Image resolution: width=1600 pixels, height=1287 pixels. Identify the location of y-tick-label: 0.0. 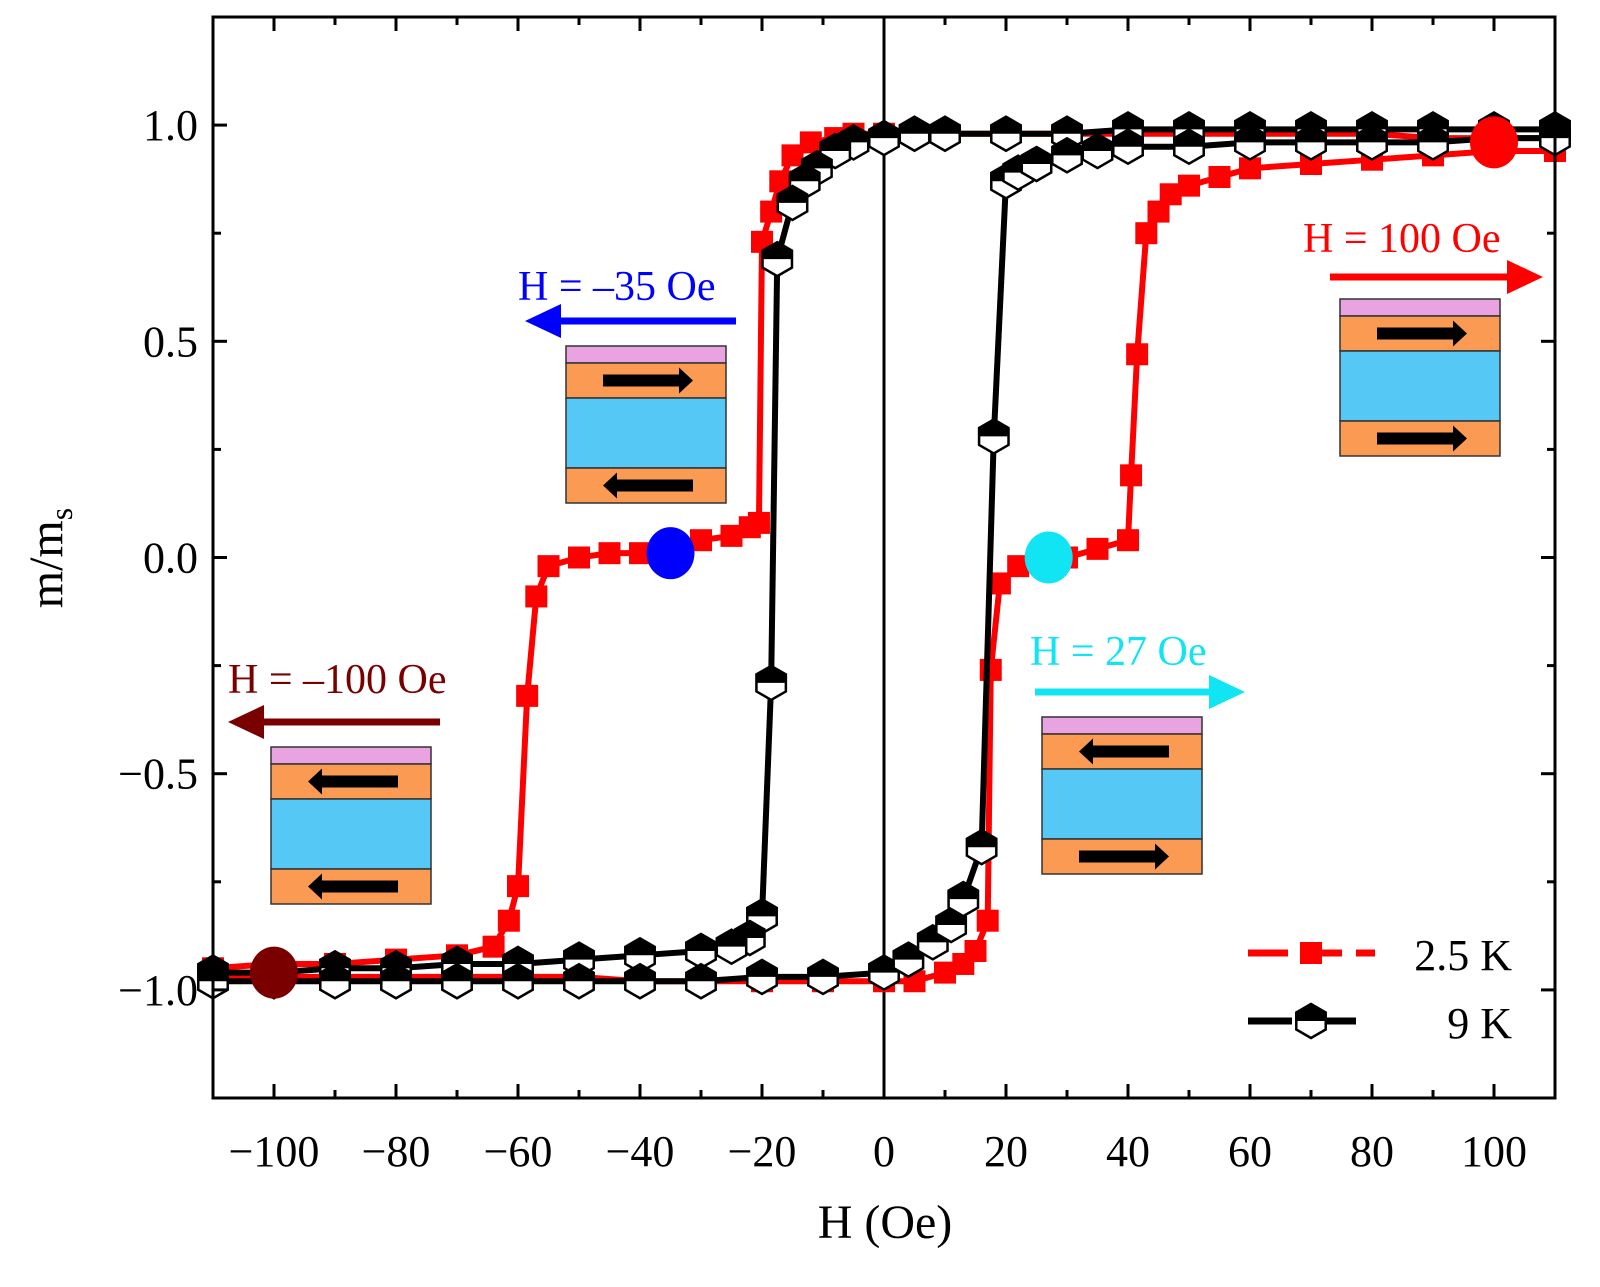
(170, 558).